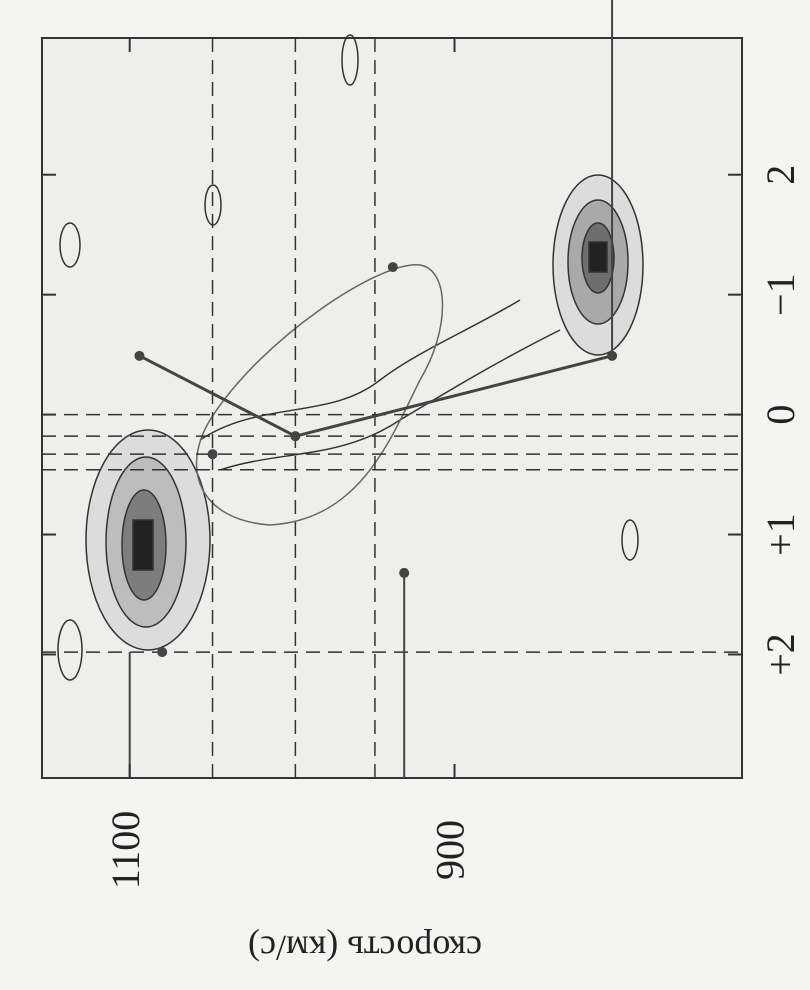  I want to click on y-tick-label: +2, so click(780, 654).